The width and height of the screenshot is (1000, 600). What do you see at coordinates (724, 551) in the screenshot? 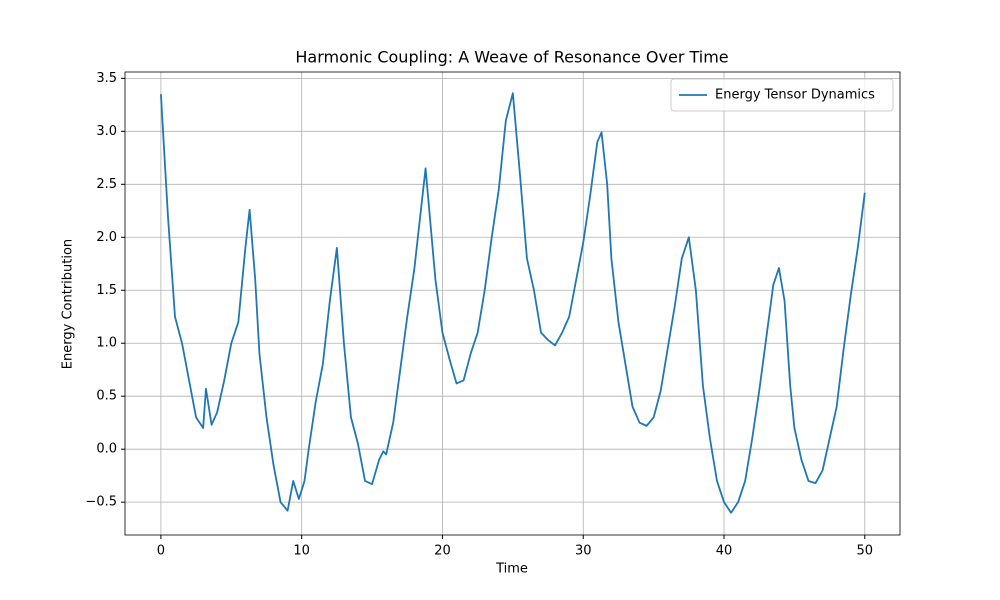
I see `x-tick-label: 40` at bounding box center [724, 551].